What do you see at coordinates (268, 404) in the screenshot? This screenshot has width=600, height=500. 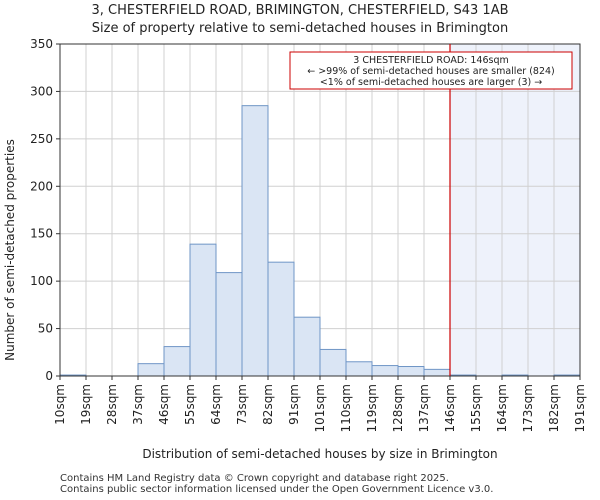 I see `x-tick-label: 82sqm` at bounding box center [268, 404].